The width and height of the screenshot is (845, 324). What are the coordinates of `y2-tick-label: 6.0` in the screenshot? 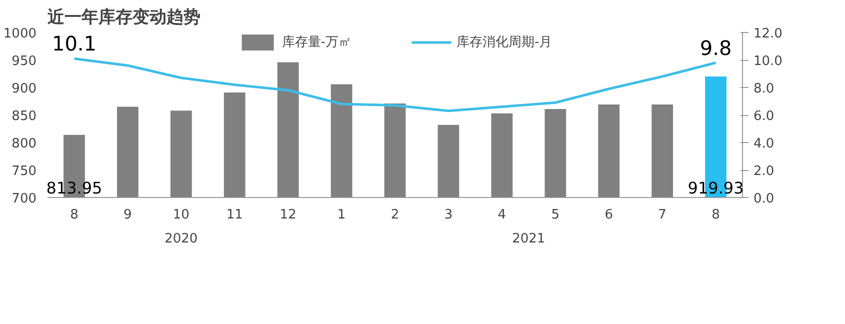 It's located at (764, 116).